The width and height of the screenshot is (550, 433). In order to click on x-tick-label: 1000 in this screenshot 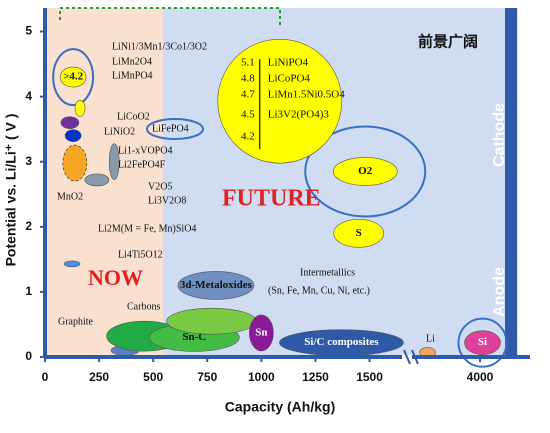, I will do `click(261, 377)`.